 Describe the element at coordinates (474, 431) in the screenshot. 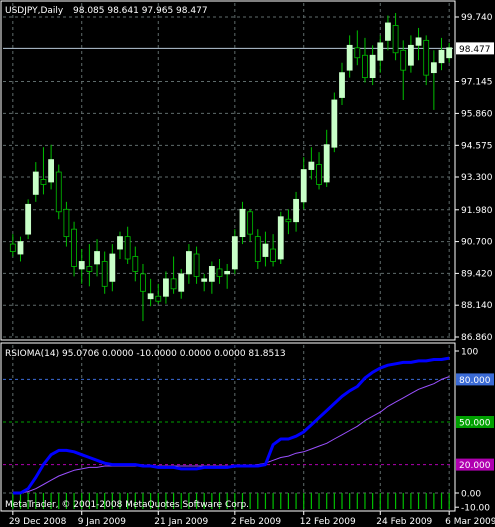

I see `indicator-axis: 80.000 50.000 20.000 100 0.00 -10.00` at that location.